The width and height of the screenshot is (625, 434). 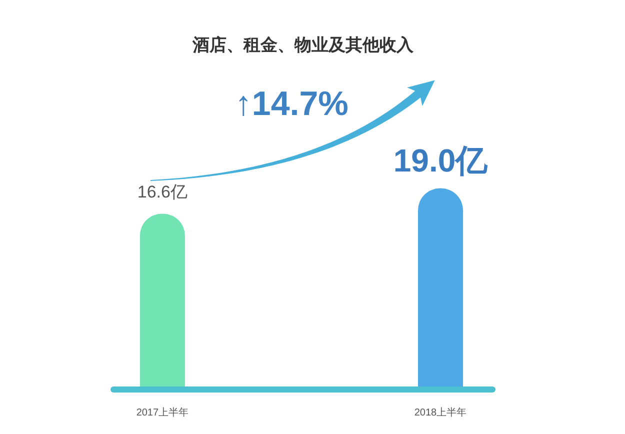 I want to click on data-label: 19.0亿, so click(x=441, y=160).